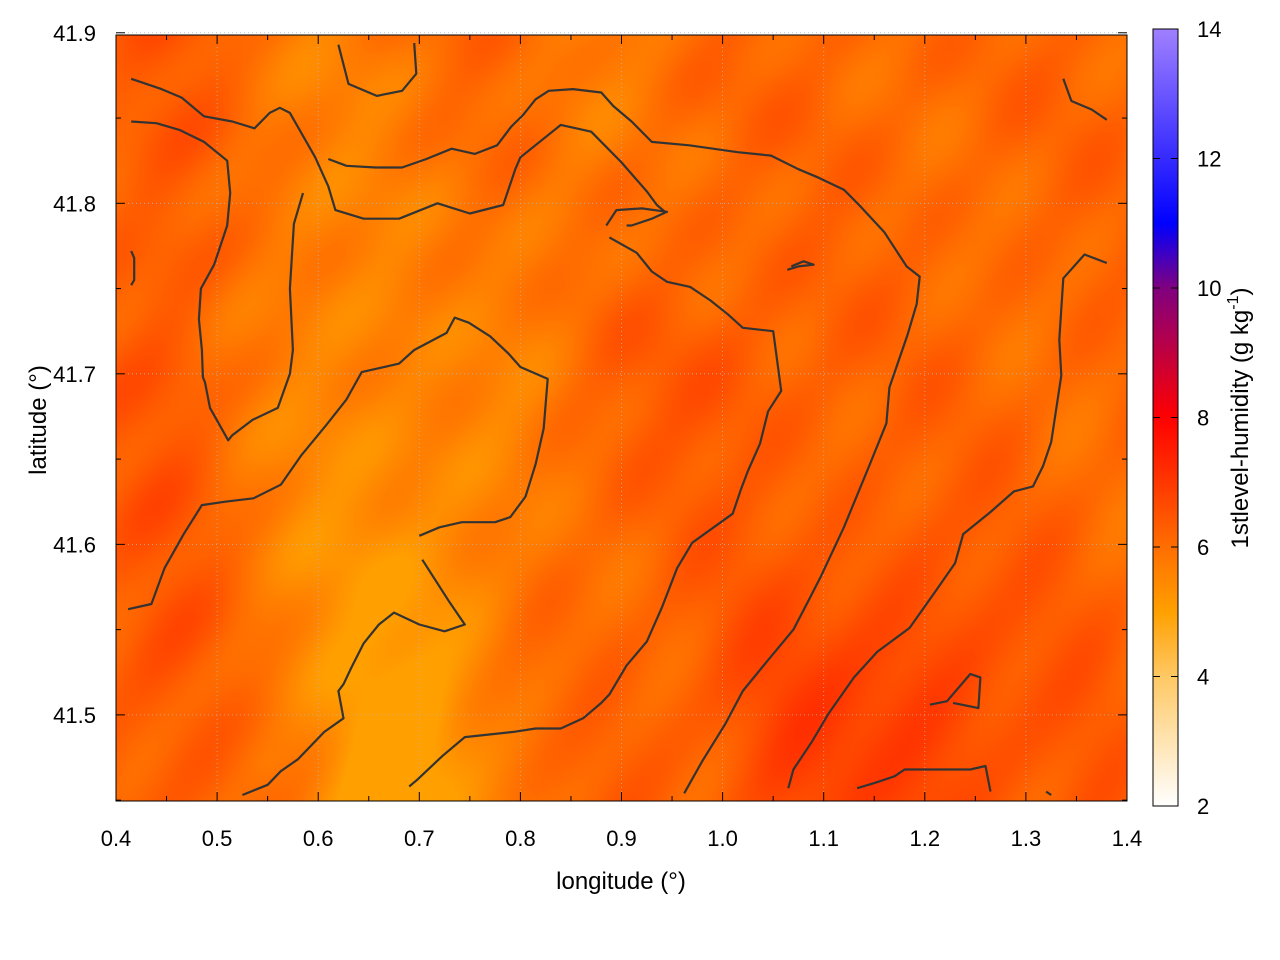 Image resolution: width=1280 pixels, height=960 pixels. I want to click on x-tick-label: 0.9, so click(621, 838).